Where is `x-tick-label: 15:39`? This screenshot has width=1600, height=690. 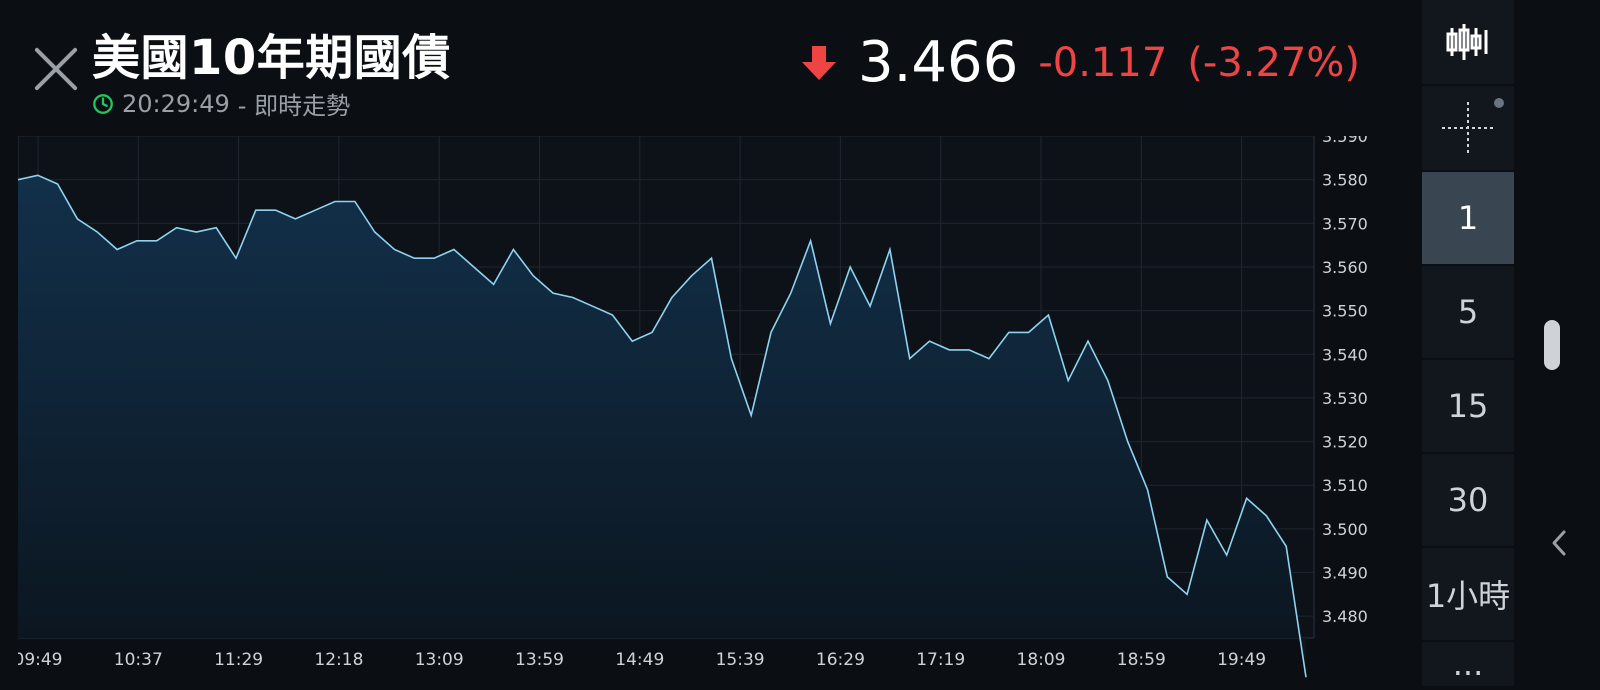
x-tick-label: 15:39 is located at coordinates (740, 660).